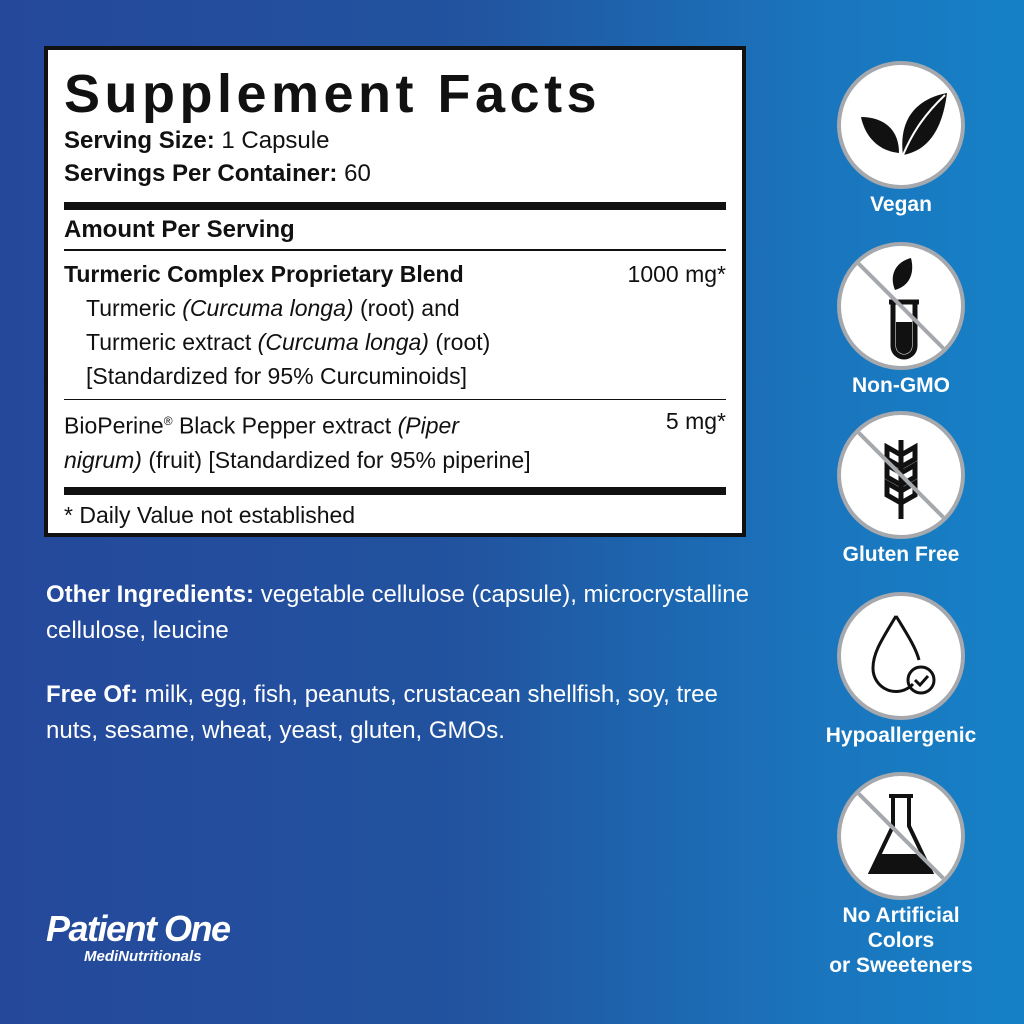  Describe the element at coordinates (217, 173) in the screenshot. I see `servings-per-container: Servings Per Container: 60` at that location.